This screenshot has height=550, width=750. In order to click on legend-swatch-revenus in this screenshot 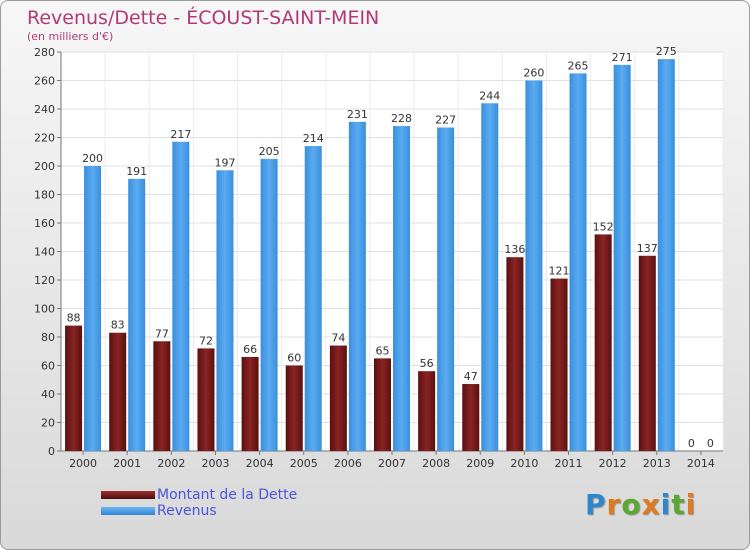, I will do `click(128, 511)`.